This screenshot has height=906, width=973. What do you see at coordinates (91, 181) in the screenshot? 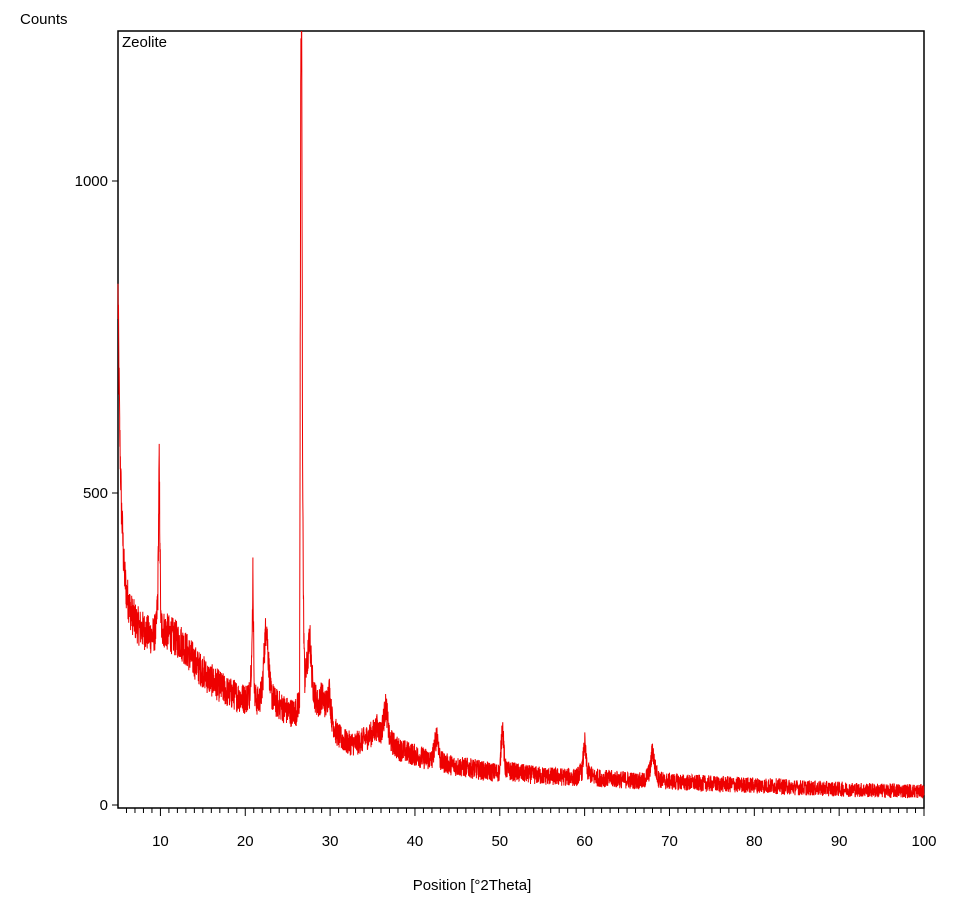
I see `y-tick-label: 1000` at bounding box center [91, 181].